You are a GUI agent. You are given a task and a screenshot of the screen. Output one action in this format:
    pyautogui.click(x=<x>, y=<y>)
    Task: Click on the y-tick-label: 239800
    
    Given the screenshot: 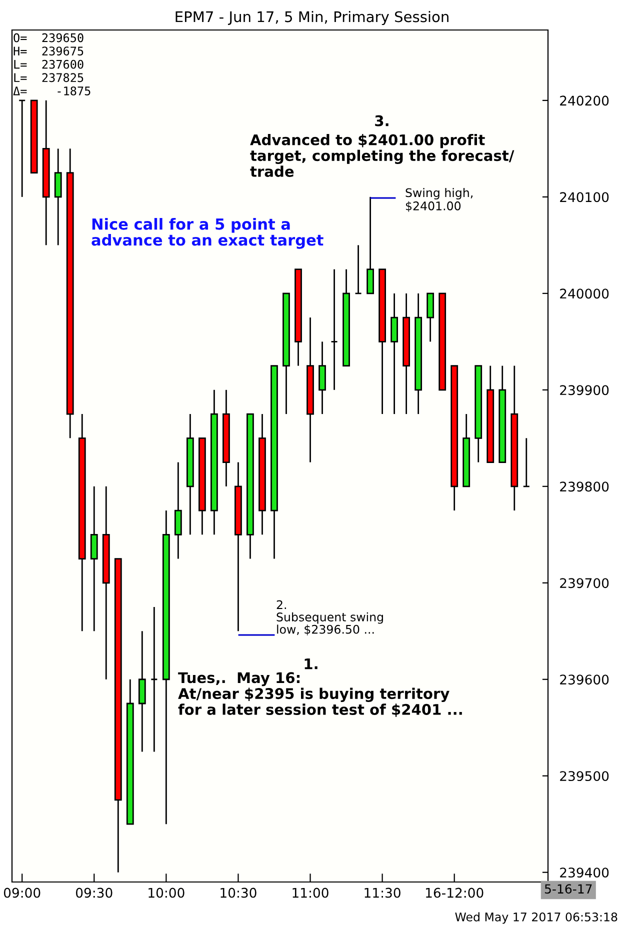 What is the action you would take?
    pyautogui.click(x=584, y=487)
    